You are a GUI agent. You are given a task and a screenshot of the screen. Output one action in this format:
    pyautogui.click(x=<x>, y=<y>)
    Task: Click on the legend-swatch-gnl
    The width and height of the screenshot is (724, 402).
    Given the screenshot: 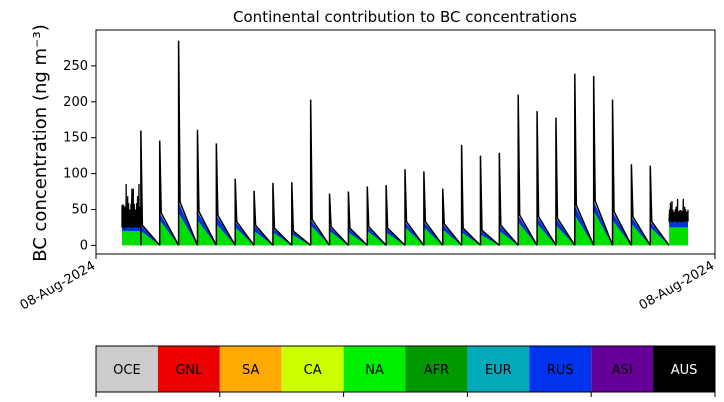 What is the action you would take?
    pyautogui.click(x=188, y=369)
    